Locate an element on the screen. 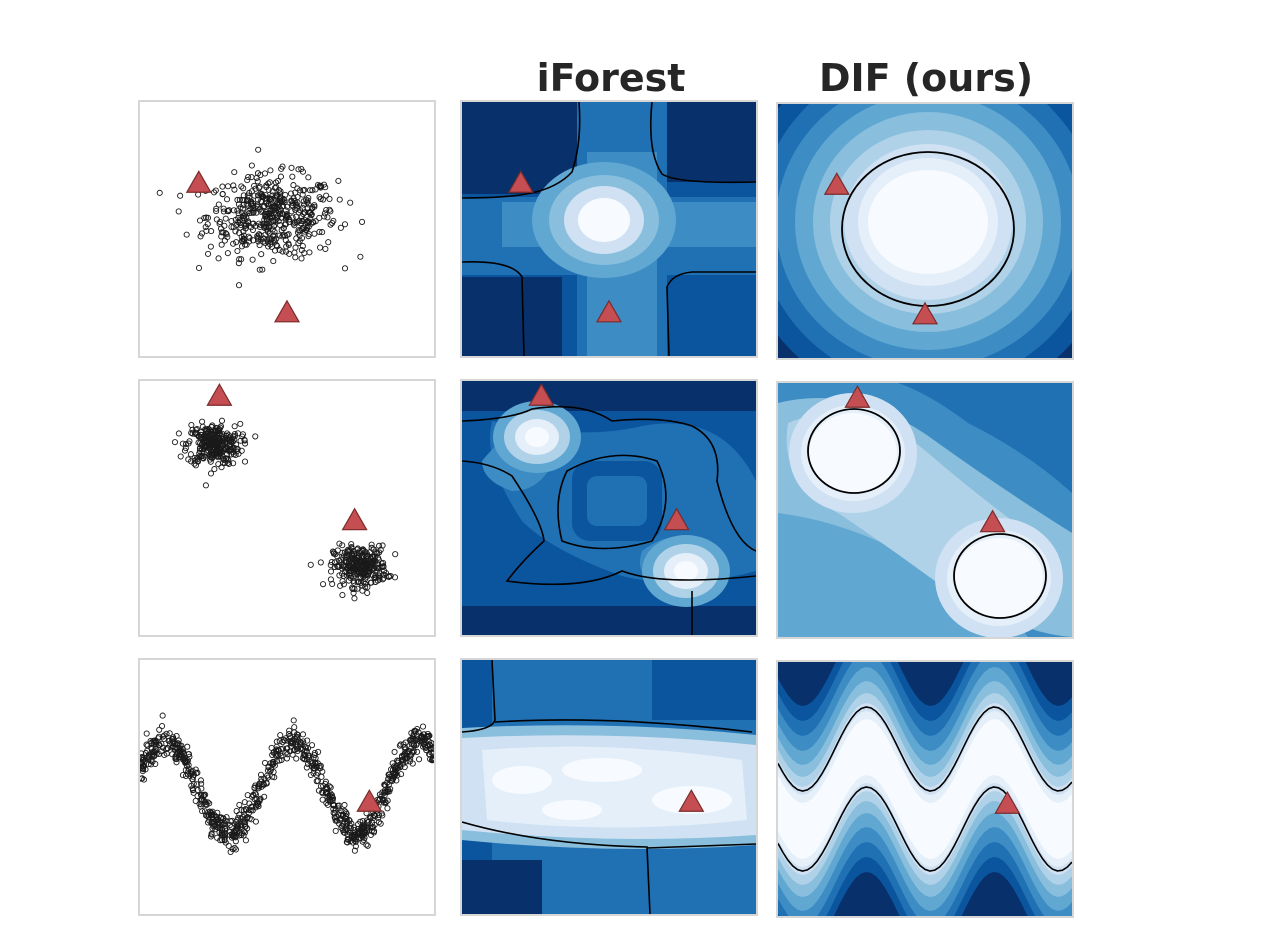 The width and height of the screenshot is (1282, 937). panel-row2-dif is located at coordinates (925, 510).